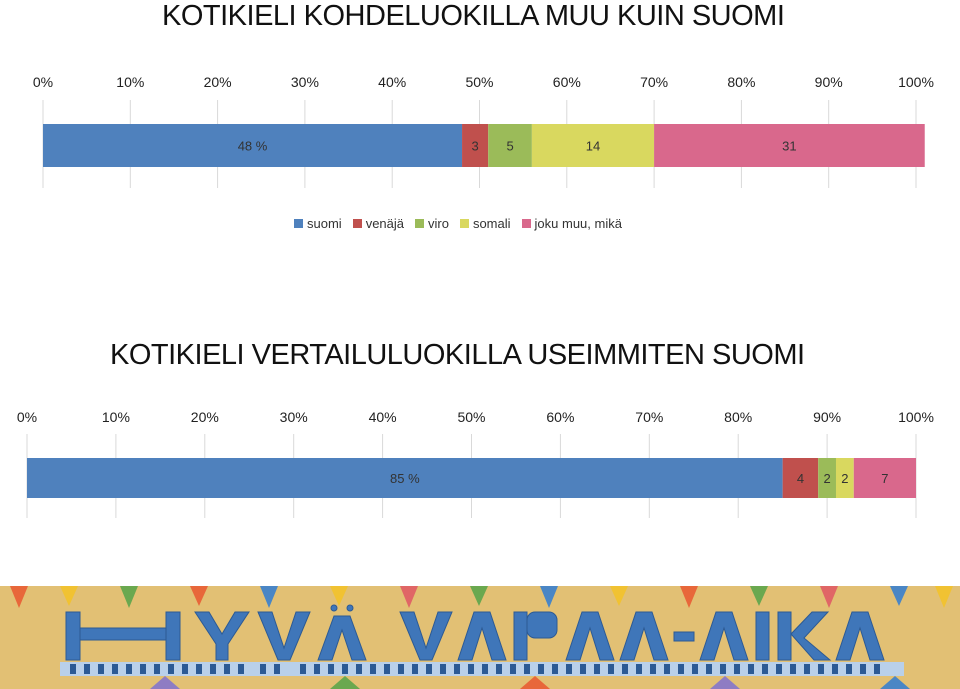 Image resolution: width=960 pixels, height=689 pixels. I want to click on data-label: 3, so click(475, 146).